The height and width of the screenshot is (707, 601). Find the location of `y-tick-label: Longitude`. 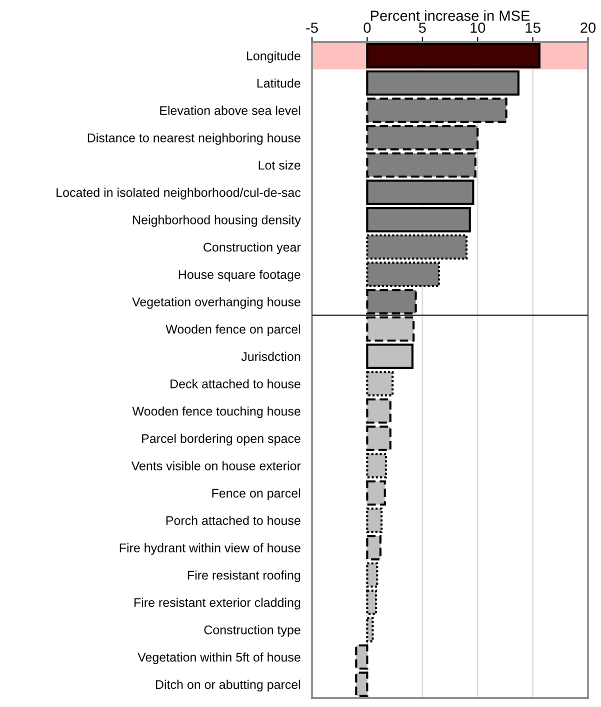

y-tick-label: Longitude is located at coordinates (273, 57).